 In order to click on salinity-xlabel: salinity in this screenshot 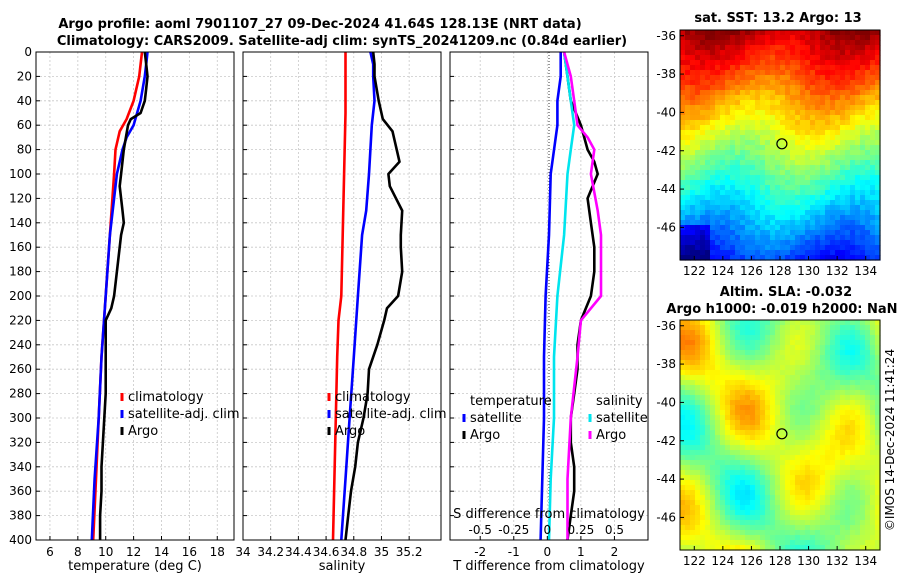, I will do `click(342, 566)`.